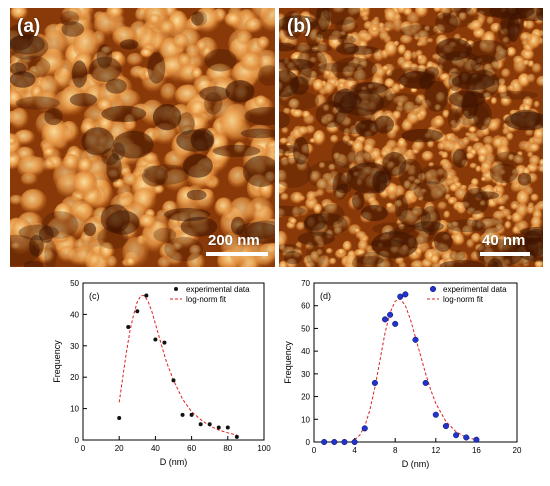 The height and width of the screenshot is (486, 550). Describe the element at coordinates (305, 283) in the screenshot. I see `y-tick-label: 70` at that location.